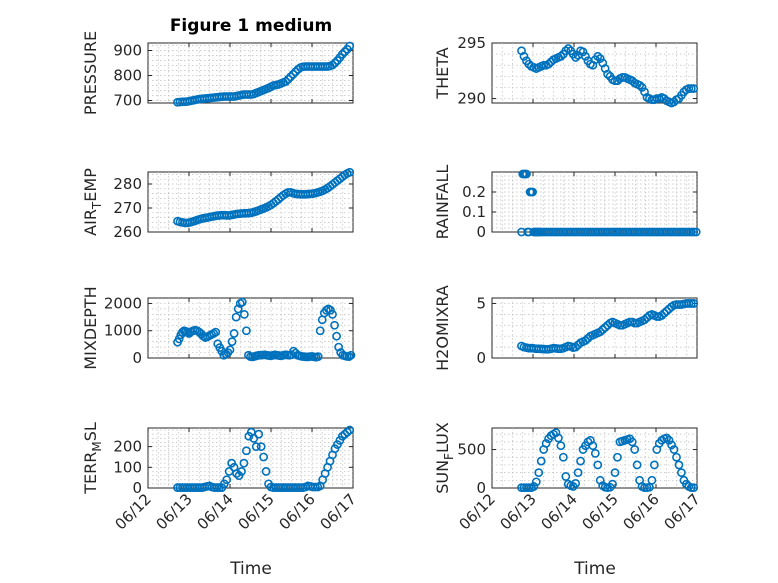 The width and height of the screenshot is (778, 583). What do you see at coordinates (442, 477) in the screenshot?
I see `y-label-main: SUN` at bounding box center [442, 477].